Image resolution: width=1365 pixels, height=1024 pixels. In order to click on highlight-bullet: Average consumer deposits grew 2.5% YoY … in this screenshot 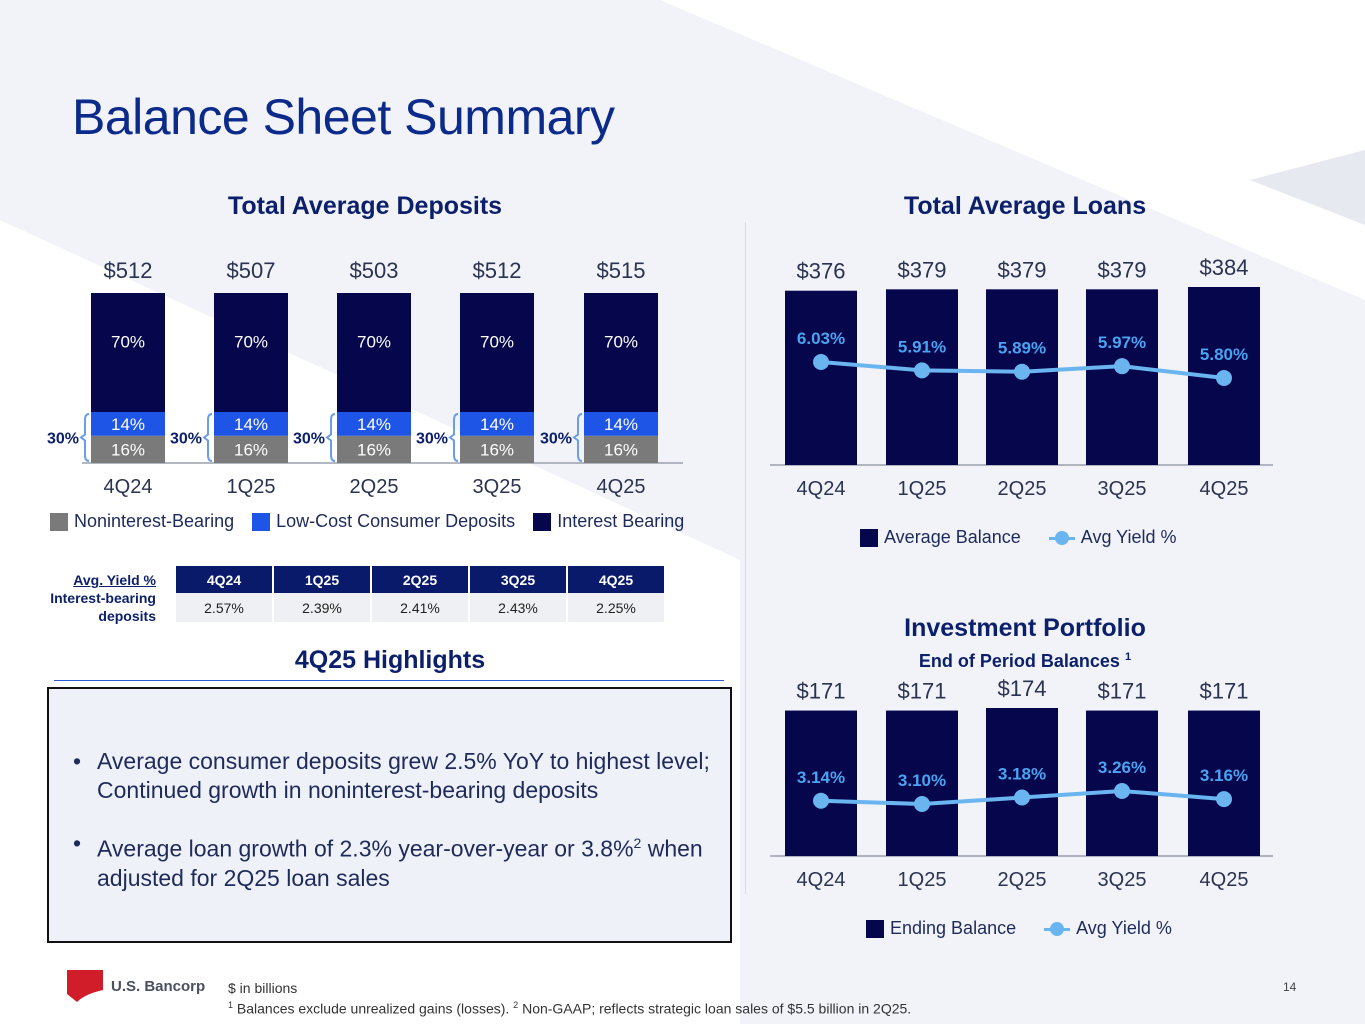, I will do `click(391, 776)`.